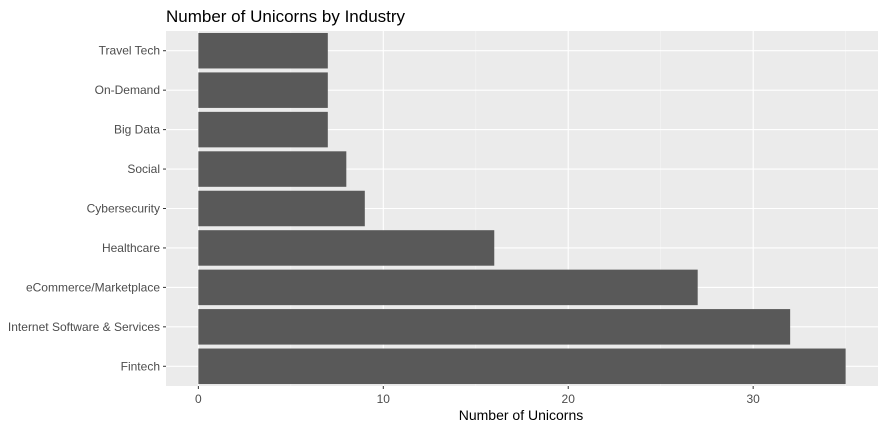 The height and width of the screenshot is (430, 885). What do you see at coordinates (286, 16) in the screenshot?
I see `chart-title: Number of Unicorns by Industry` at bounding box center [286, 16].